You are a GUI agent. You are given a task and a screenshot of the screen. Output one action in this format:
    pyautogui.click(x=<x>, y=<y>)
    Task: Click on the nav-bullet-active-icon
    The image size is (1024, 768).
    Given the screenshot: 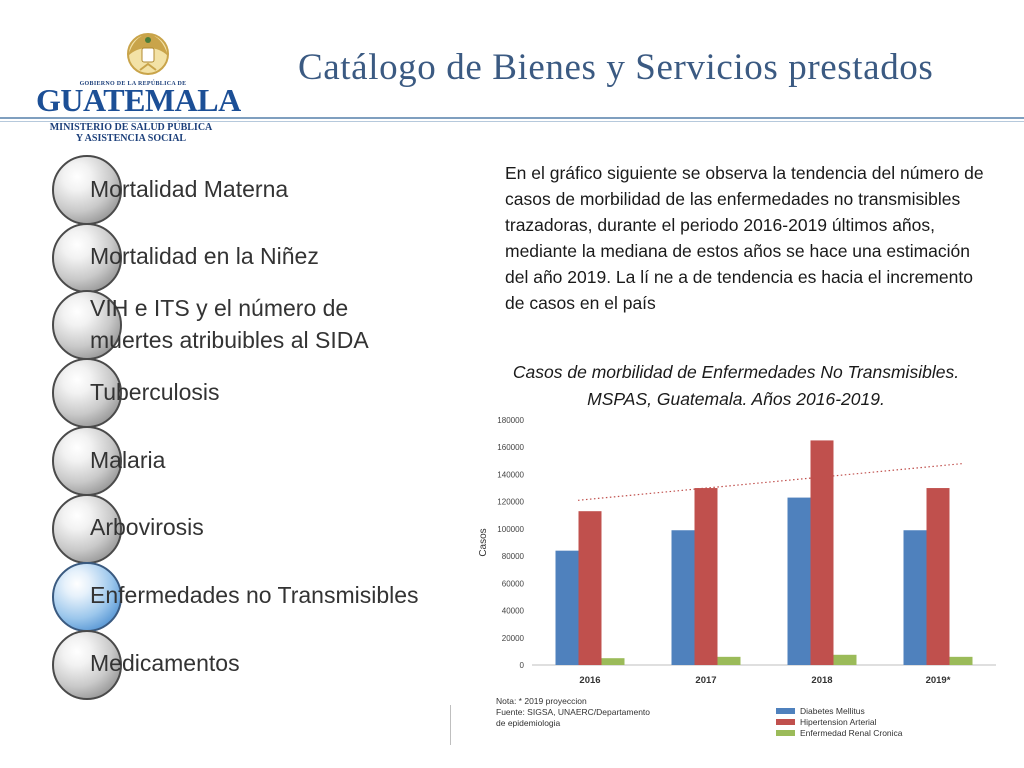 What is the action you would take?
    pyautogui.click(x=87, y=597)
    